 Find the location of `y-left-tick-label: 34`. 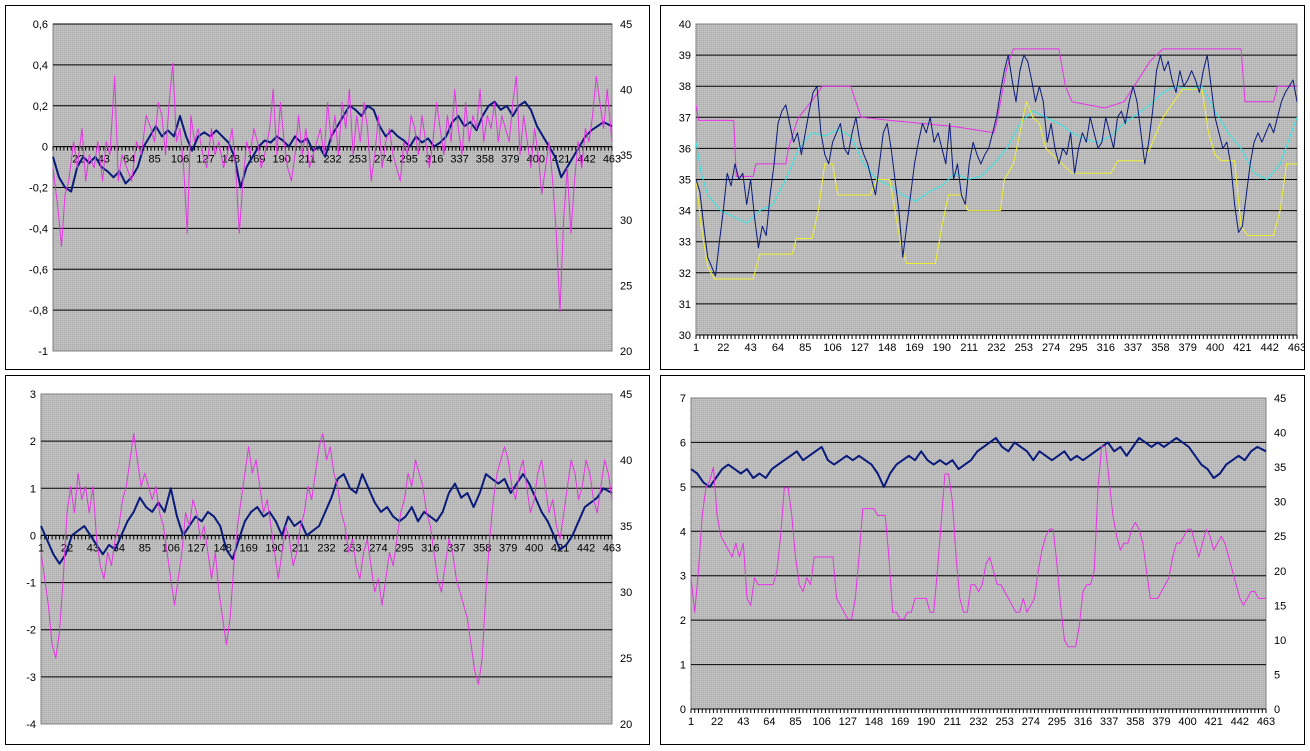

y-left-tick-label: 34 is located at coordinates (685, 212).